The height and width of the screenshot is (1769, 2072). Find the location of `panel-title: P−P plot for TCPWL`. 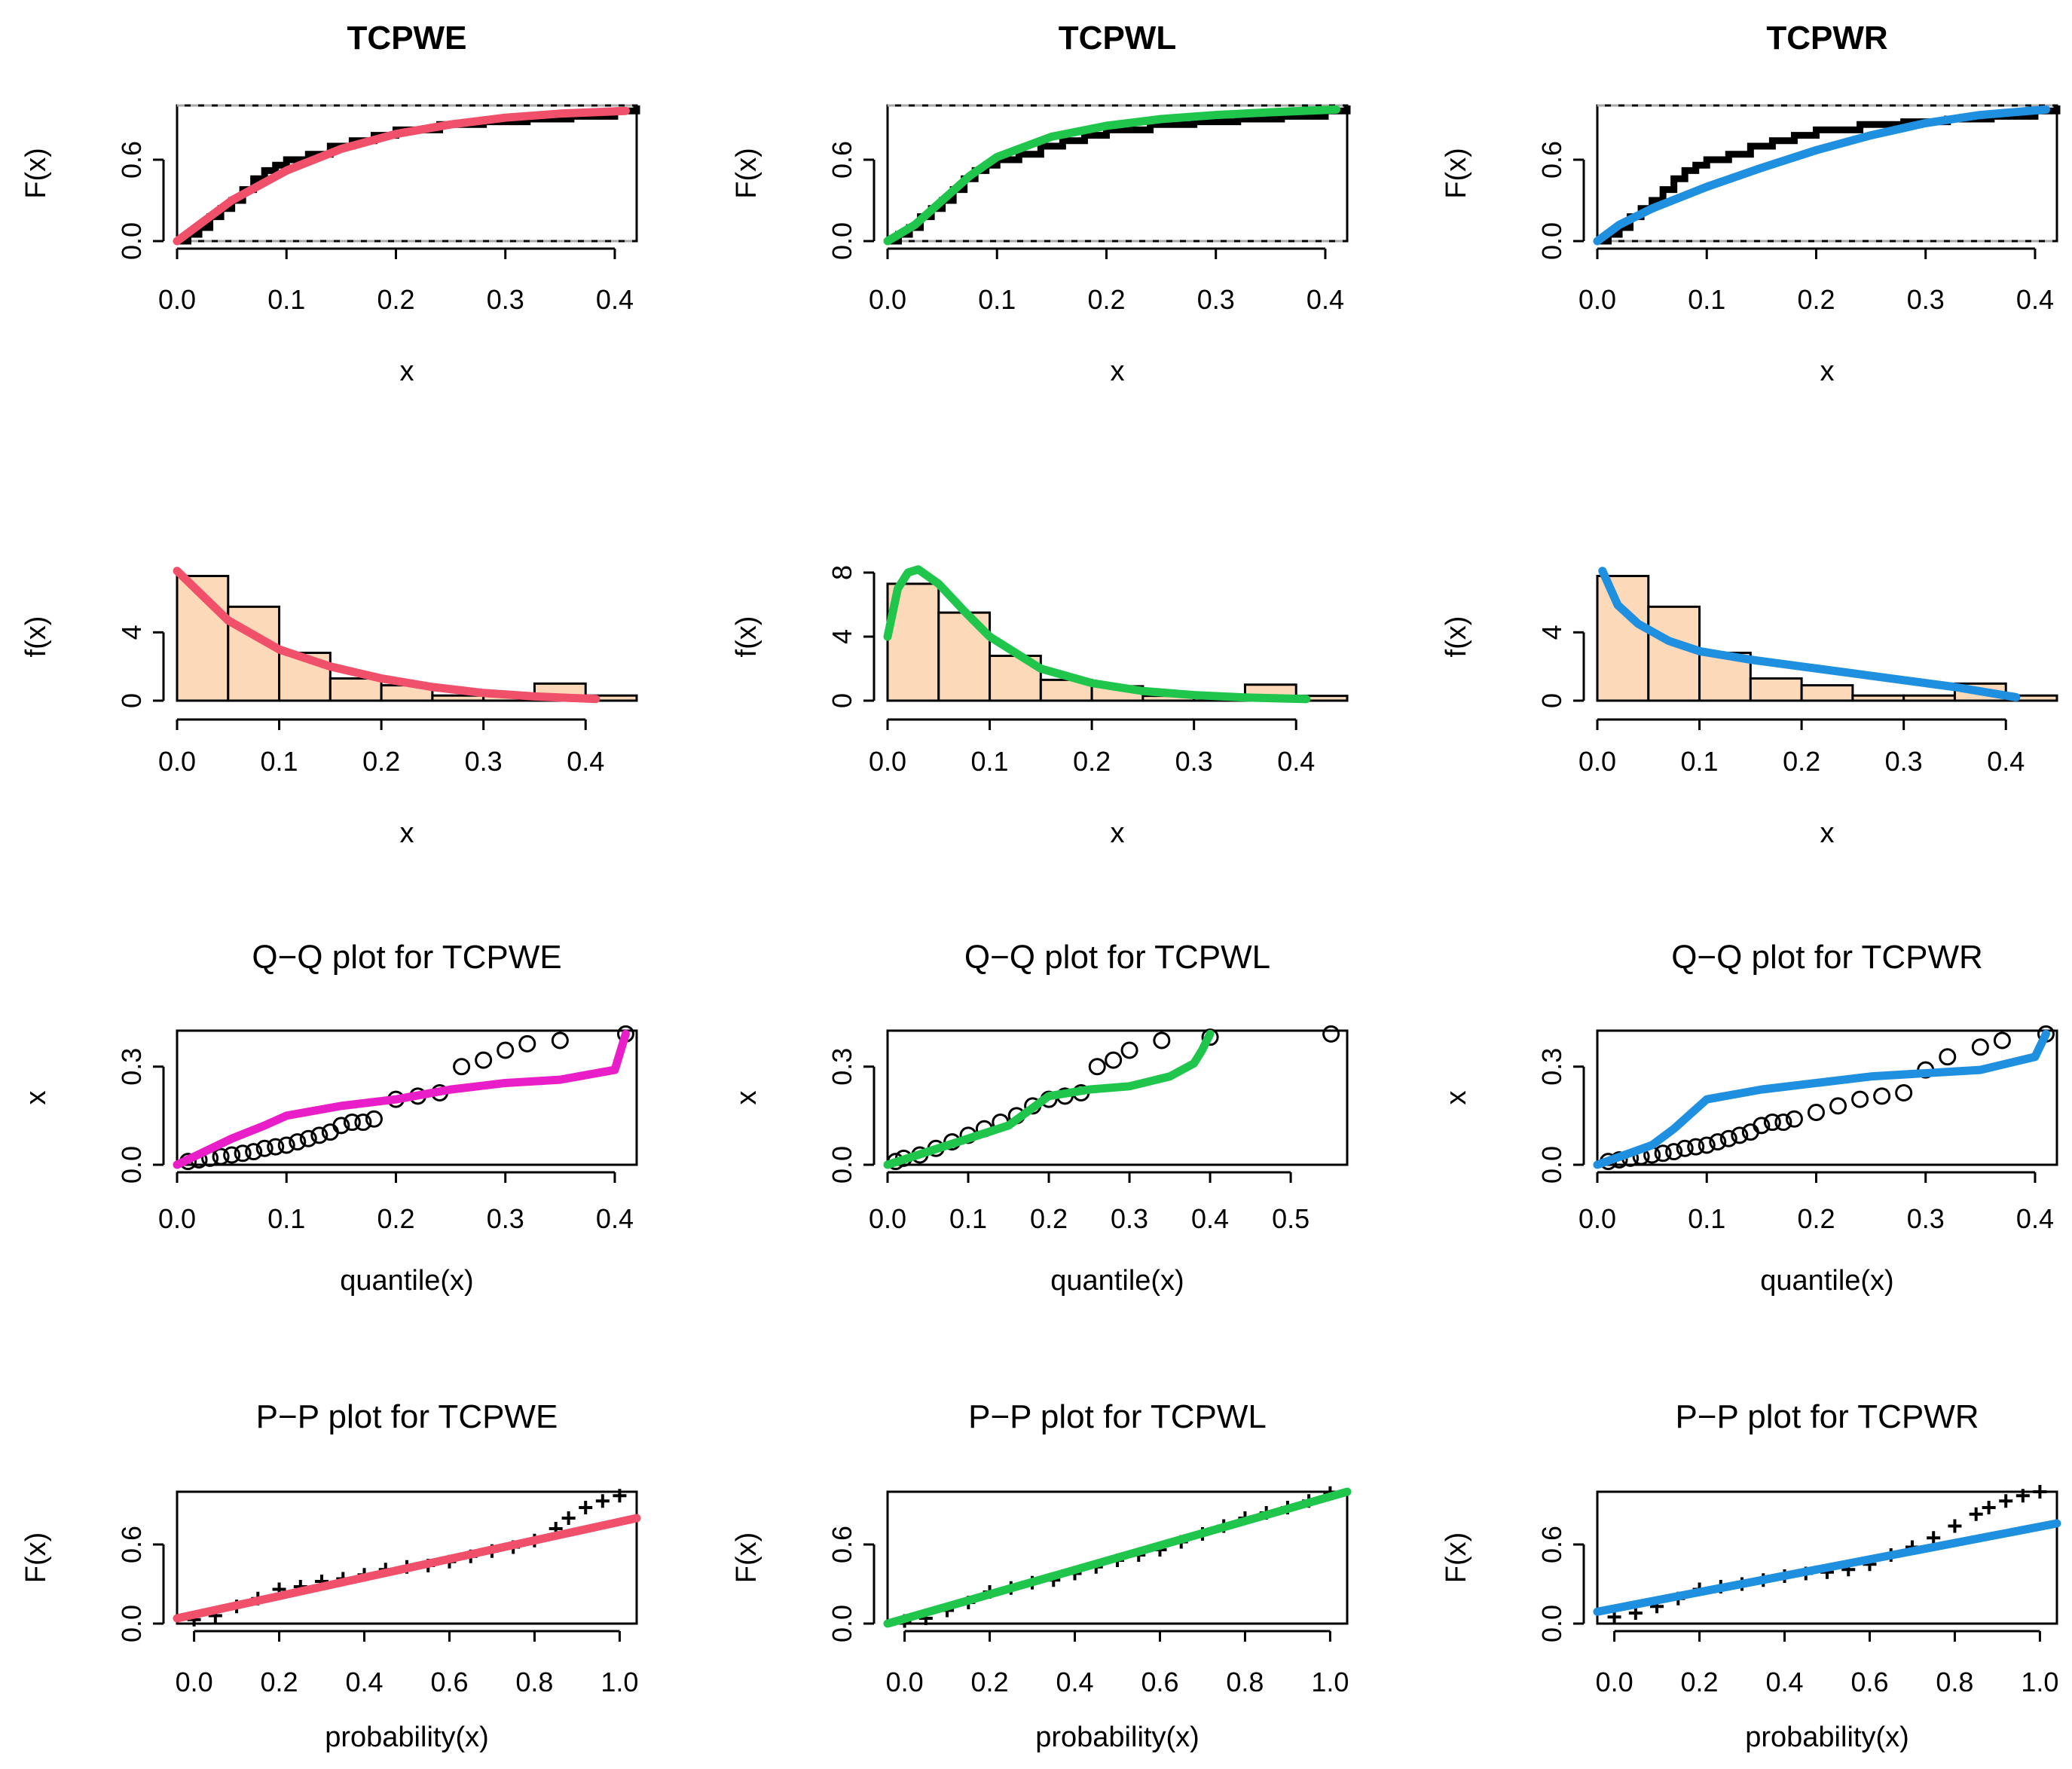

panel-title: P−P plot for TCPWL is located at coordinates (1117, 1417).